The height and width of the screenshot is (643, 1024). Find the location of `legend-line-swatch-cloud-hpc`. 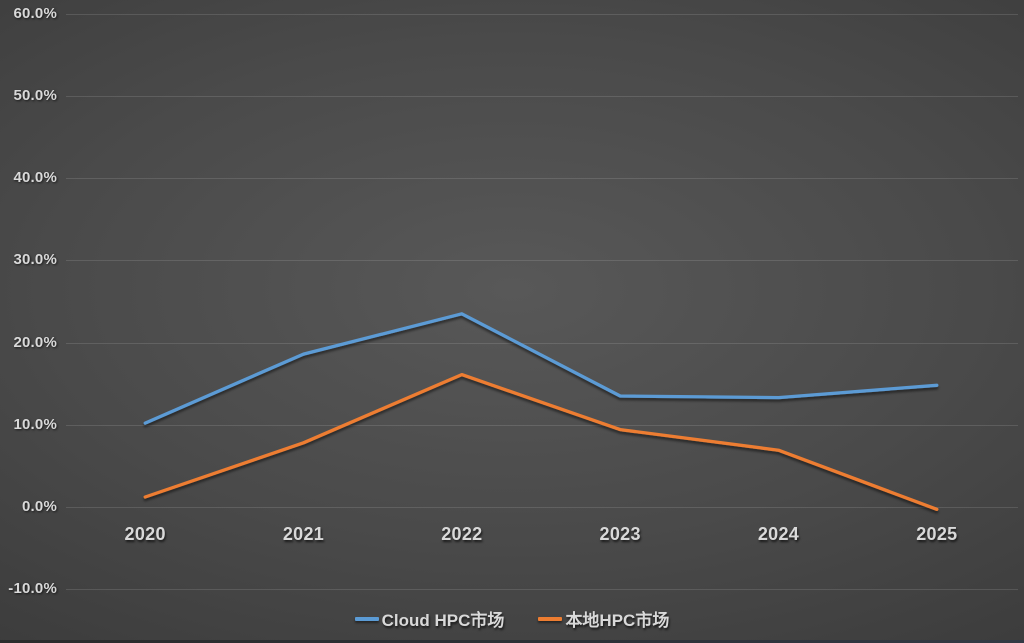

legend-line-swatch-cloud-hpc is located at coordinates (366, 618).